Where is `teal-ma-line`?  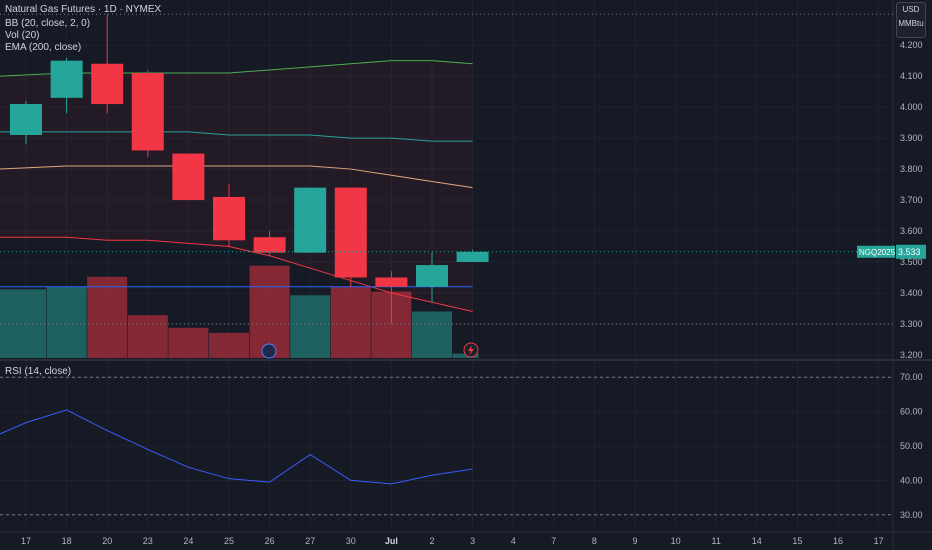 teal-ma-line is located at coordinates (236, 136).